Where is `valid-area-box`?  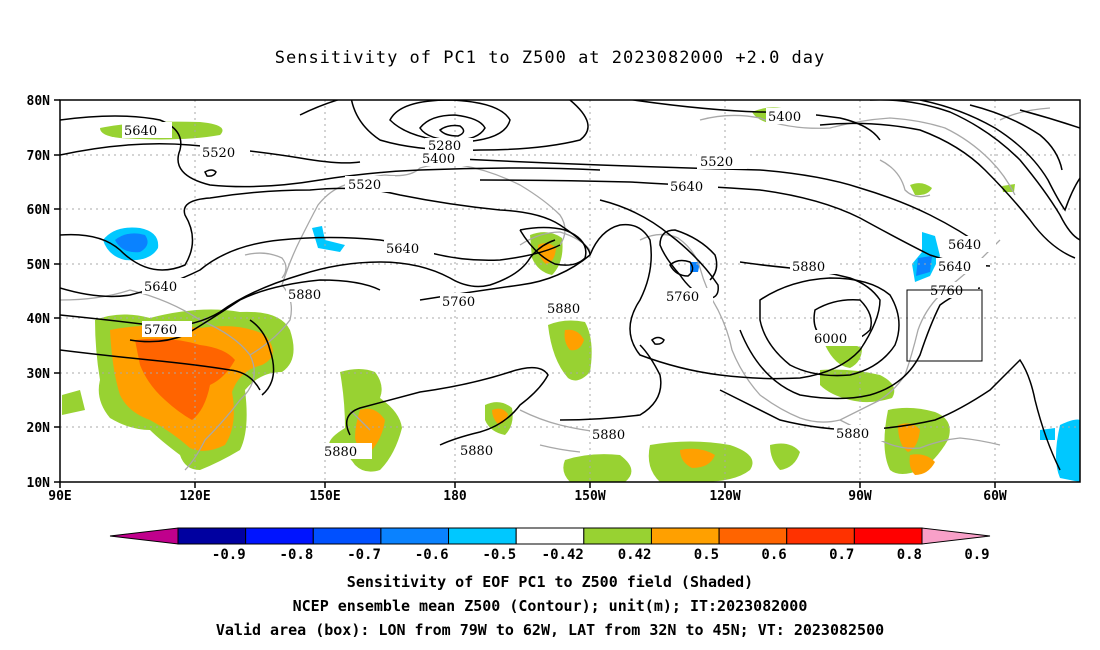
valid-area-box is located at coordinates (944, 325).